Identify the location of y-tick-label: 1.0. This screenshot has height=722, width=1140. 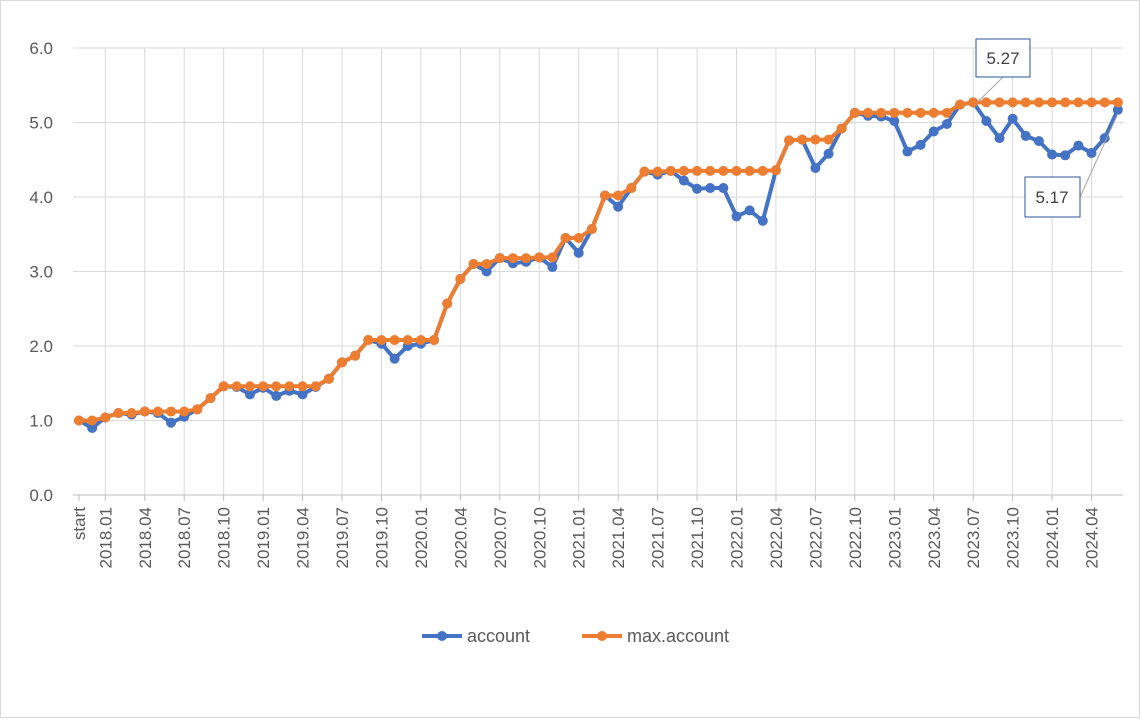
(41, 421).